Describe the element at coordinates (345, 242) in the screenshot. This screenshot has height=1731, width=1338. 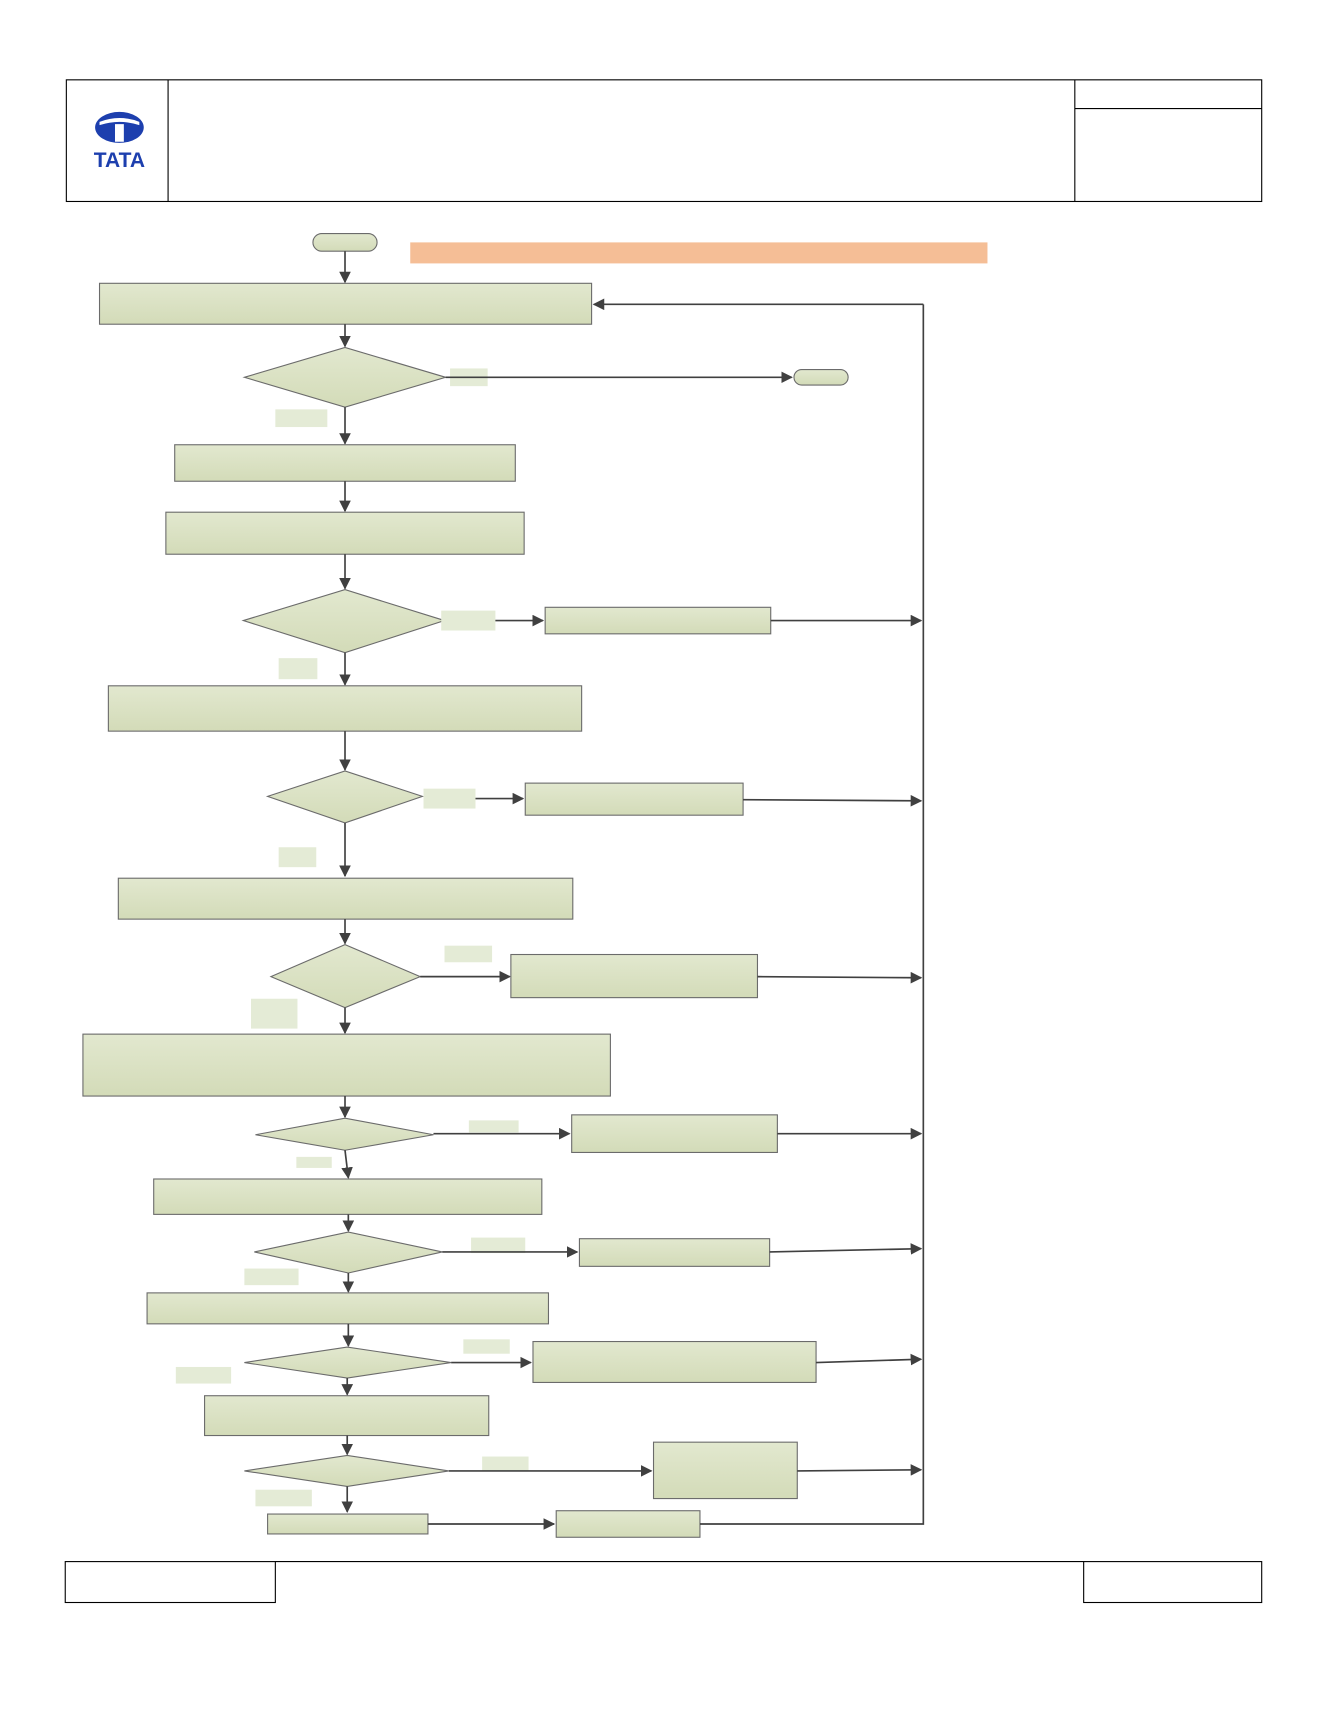
I see `start-terminal` at that location.